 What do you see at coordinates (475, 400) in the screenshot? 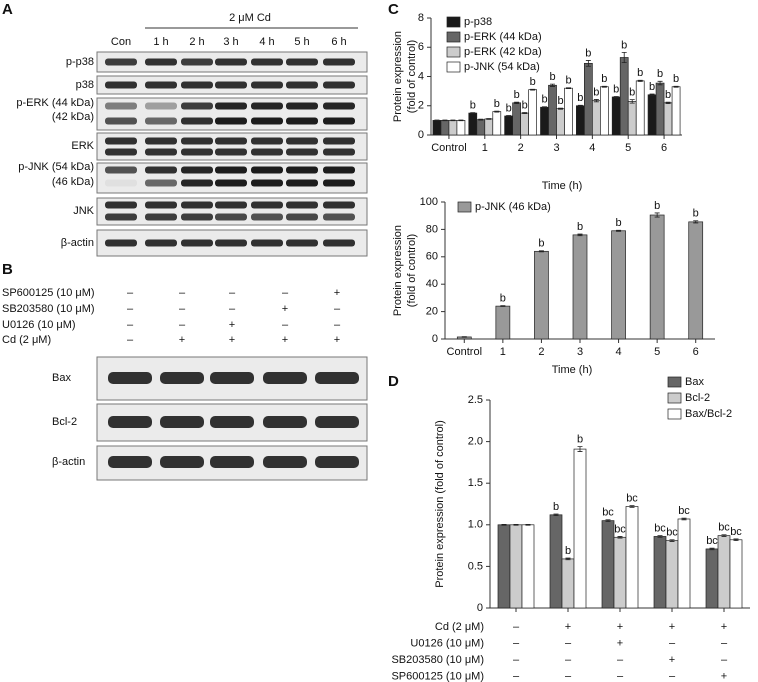
I see `y-tick-label: 2.5` at bounding box center [475, 400].